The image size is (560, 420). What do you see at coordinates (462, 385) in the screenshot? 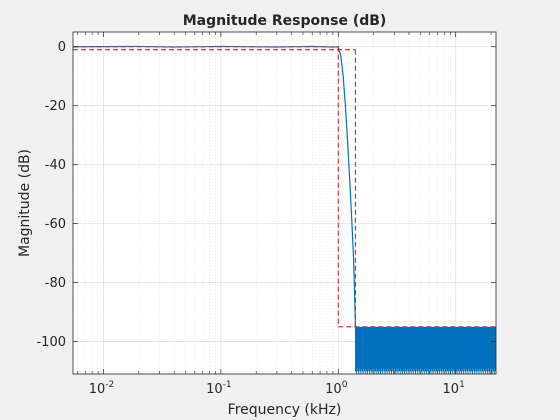
I see `x-tick-label-exponent: 1` at bounding box center [462, 385].